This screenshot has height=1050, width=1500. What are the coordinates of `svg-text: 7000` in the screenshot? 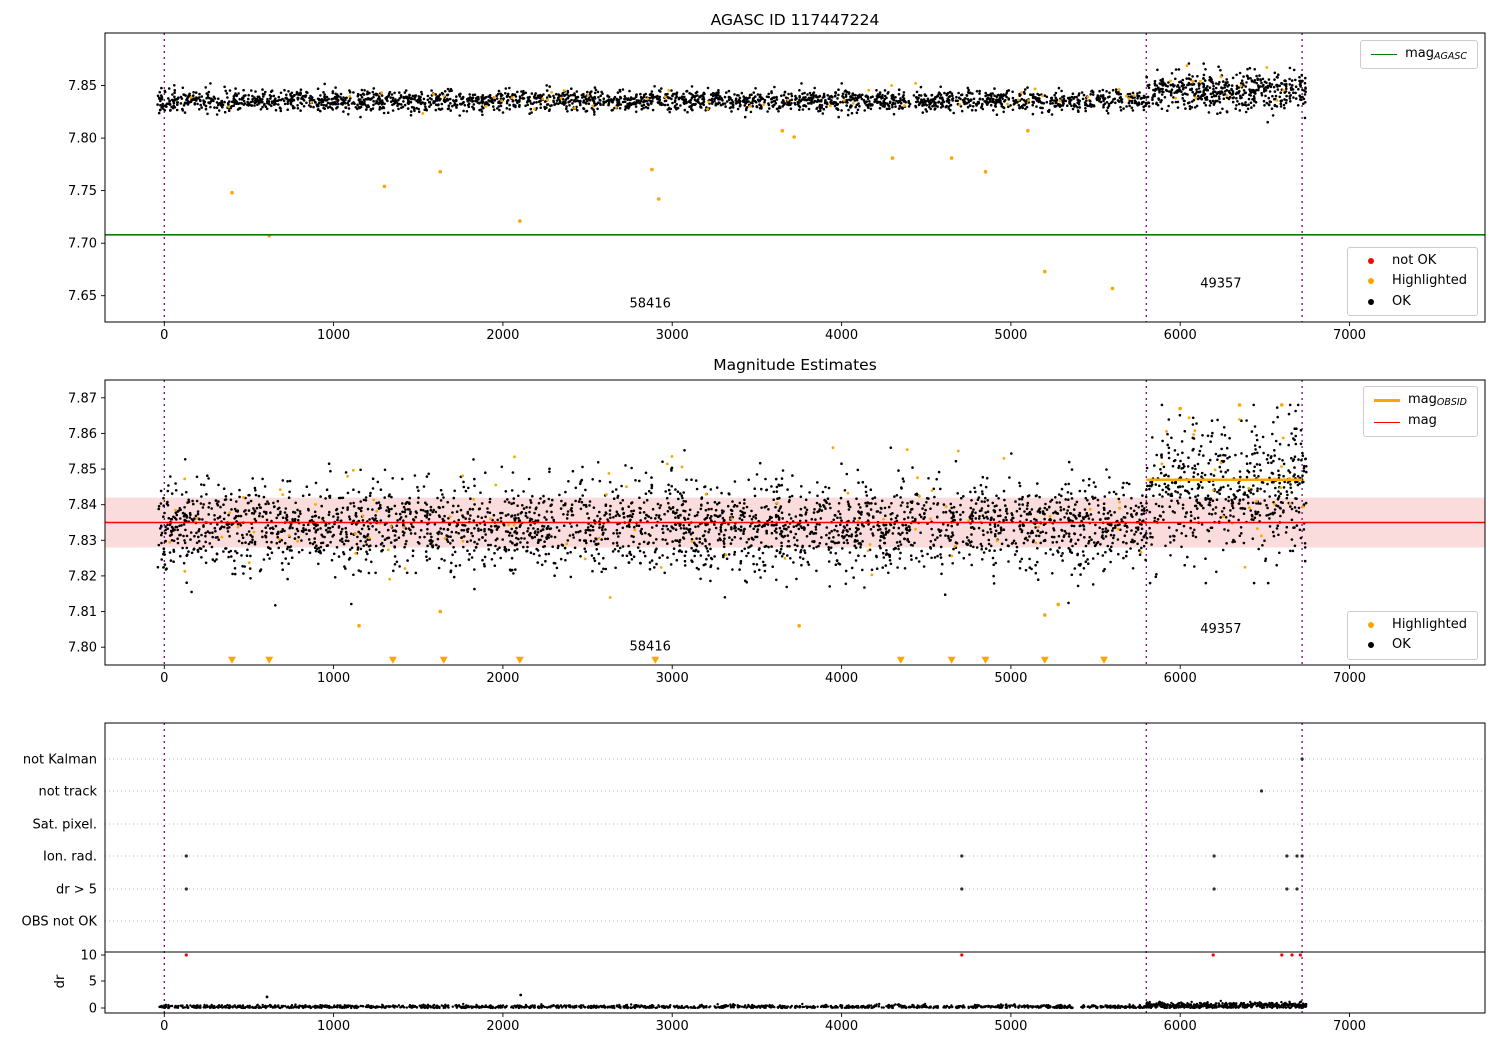 It's located at (1349, 335).